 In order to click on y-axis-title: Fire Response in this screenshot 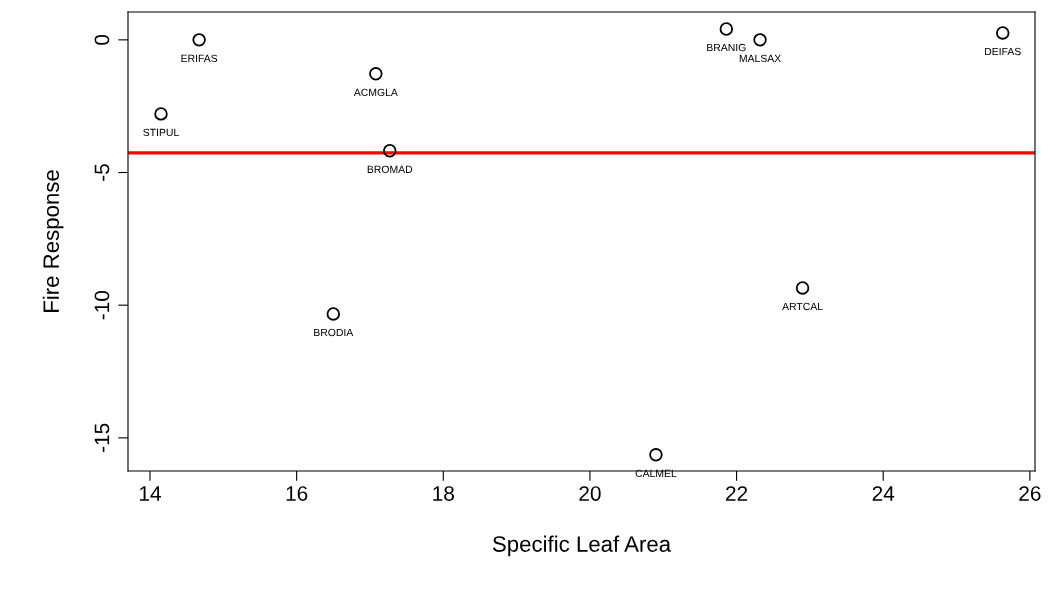, I will do `click(53, 241)`.